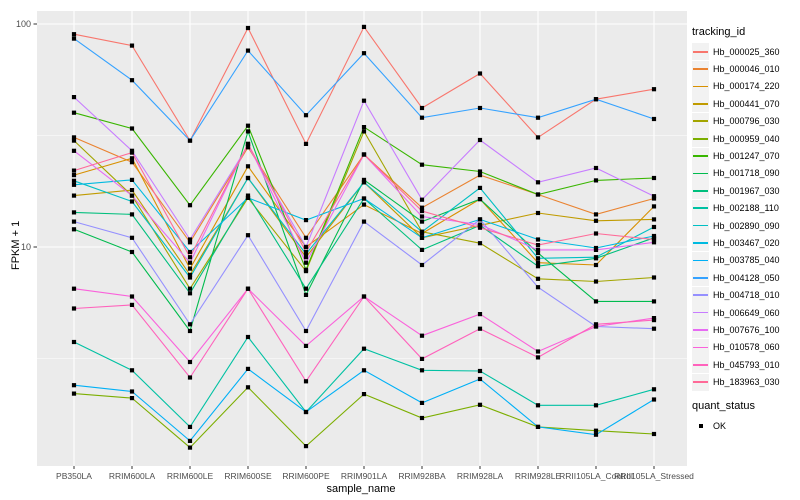 The height and width of the screenshot is (500, 800). What do you see at coordinates (538, 476) in the screenshot?
I see `x-tick-label: RRIM928LE` at bounding box center [538, 476].